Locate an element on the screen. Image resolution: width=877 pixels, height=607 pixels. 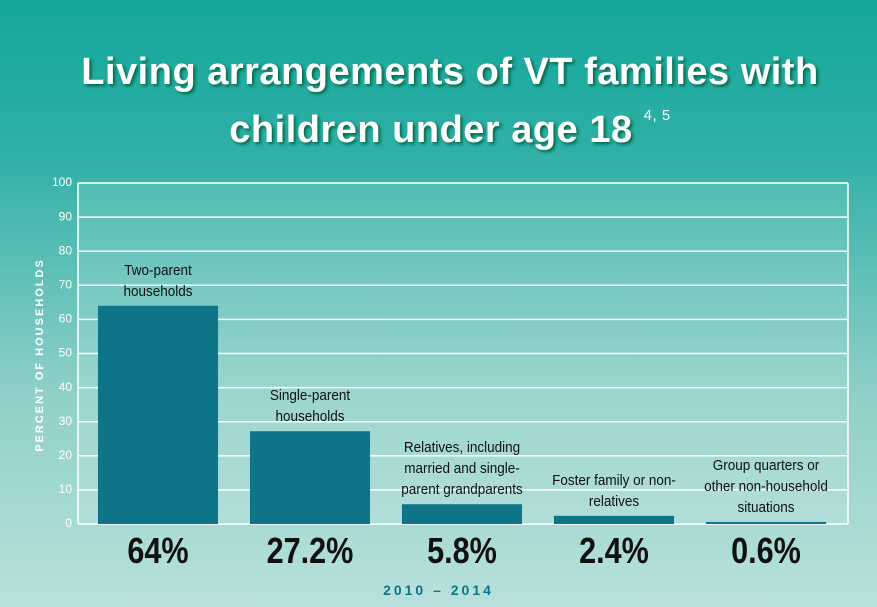
value-label: 5.8% is located at coordinates (462, 550).